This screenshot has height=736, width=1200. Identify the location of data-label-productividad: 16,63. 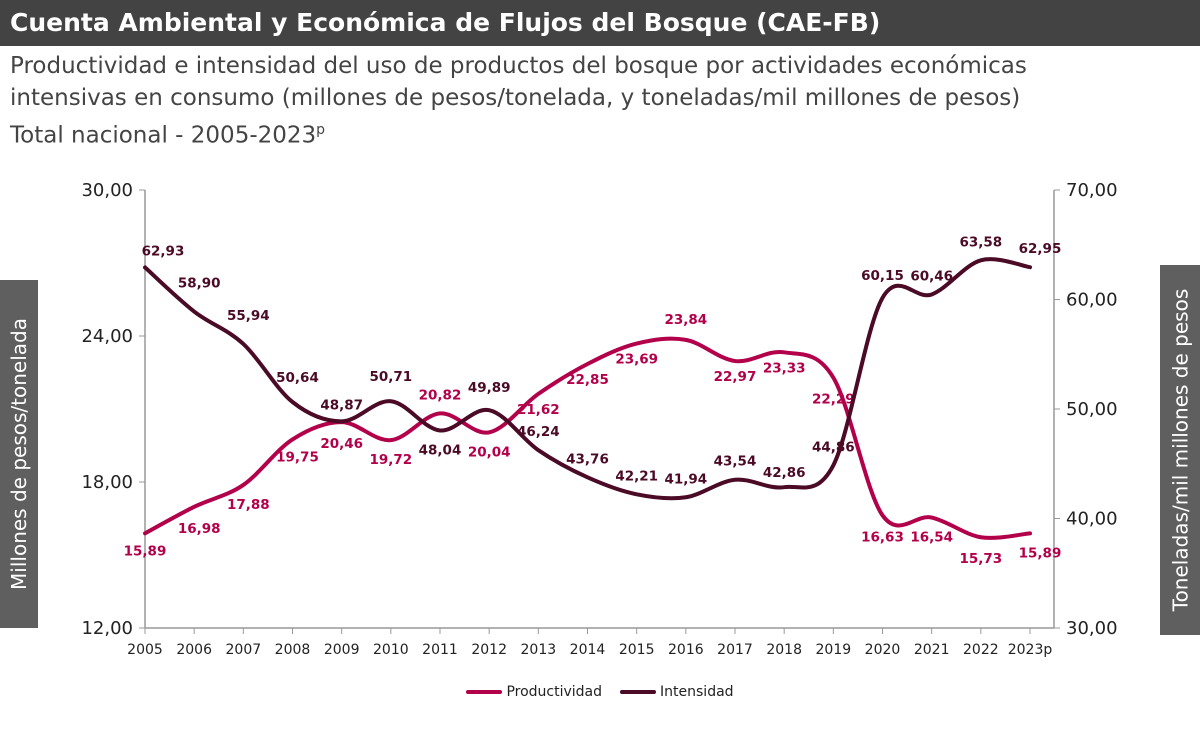
(882, 537).